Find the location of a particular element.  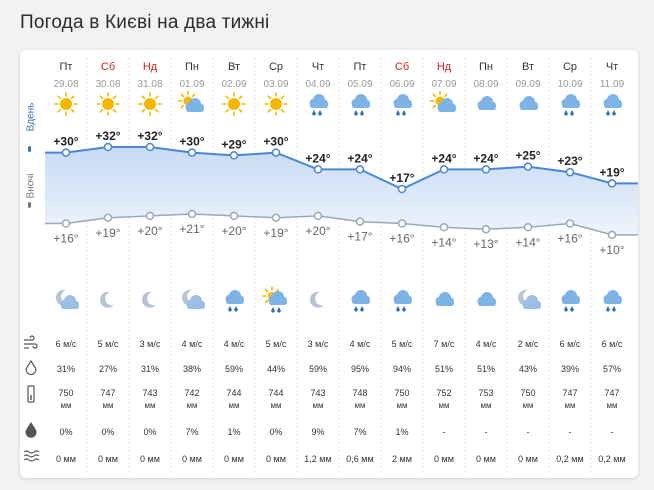

night-temp-line is located at coordinates (341, 224).